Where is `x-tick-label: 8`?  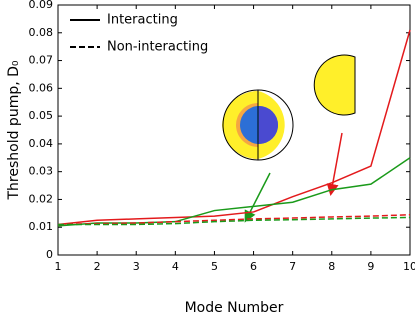 x-tick-label: 8 is located at coordinates (331, 266).